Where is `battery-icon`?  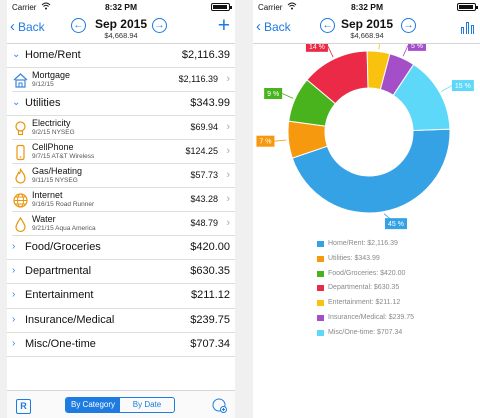 battery-icon is located at coordinates (221, 7).